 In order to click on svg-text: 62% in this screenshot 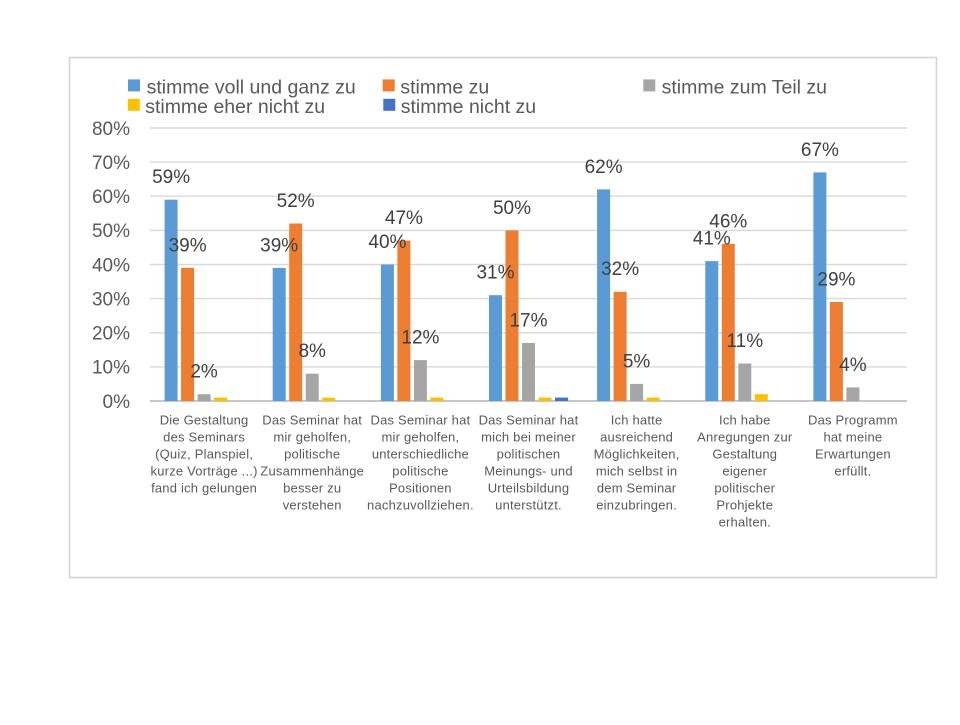, I will do `click(604, 167)`.